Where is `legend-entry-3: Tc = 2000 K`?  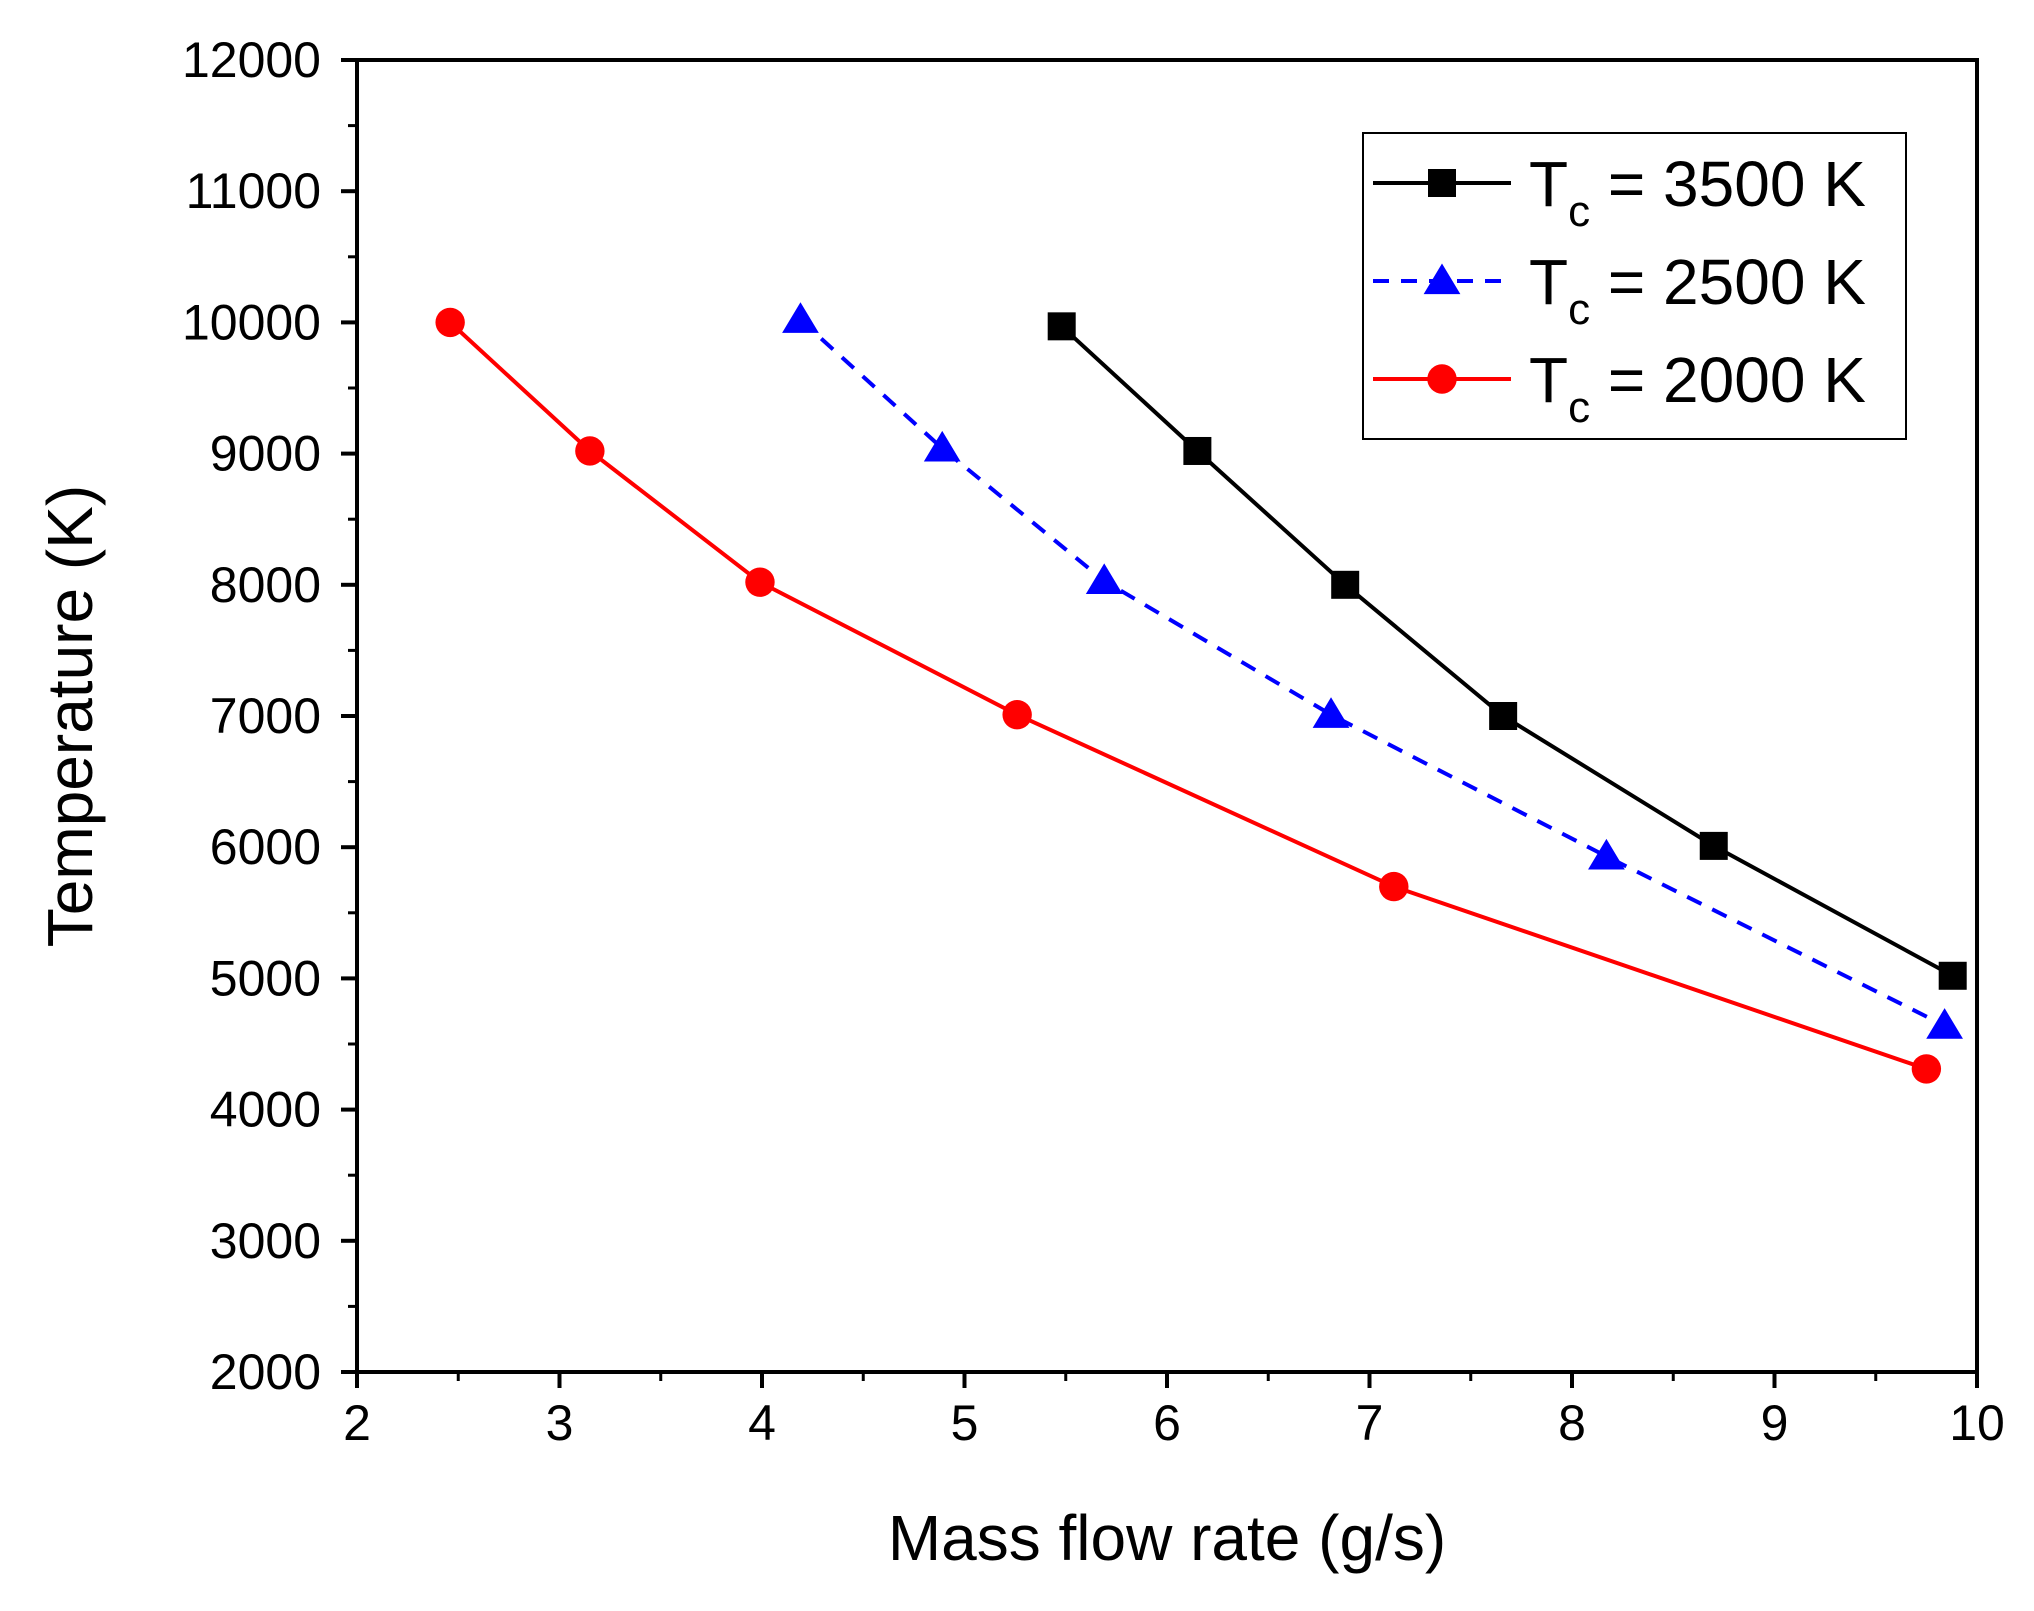 legend-entry-3: Tc = 2000 K is located at coordinates (1619, 388).